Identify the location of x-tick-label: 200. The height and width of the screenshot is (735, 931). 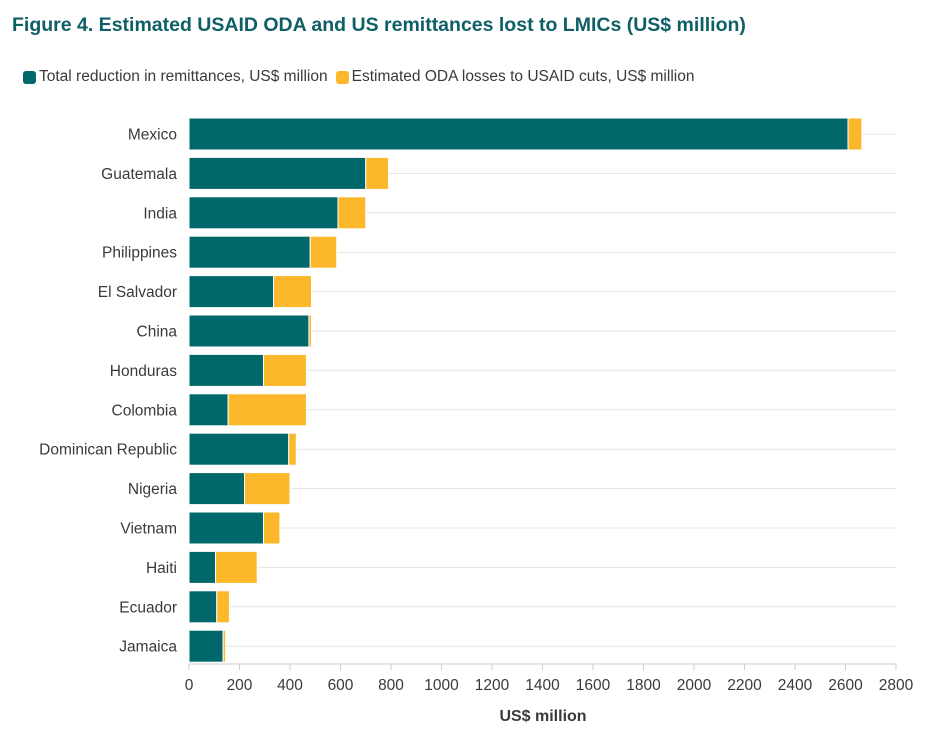
(240, 685).